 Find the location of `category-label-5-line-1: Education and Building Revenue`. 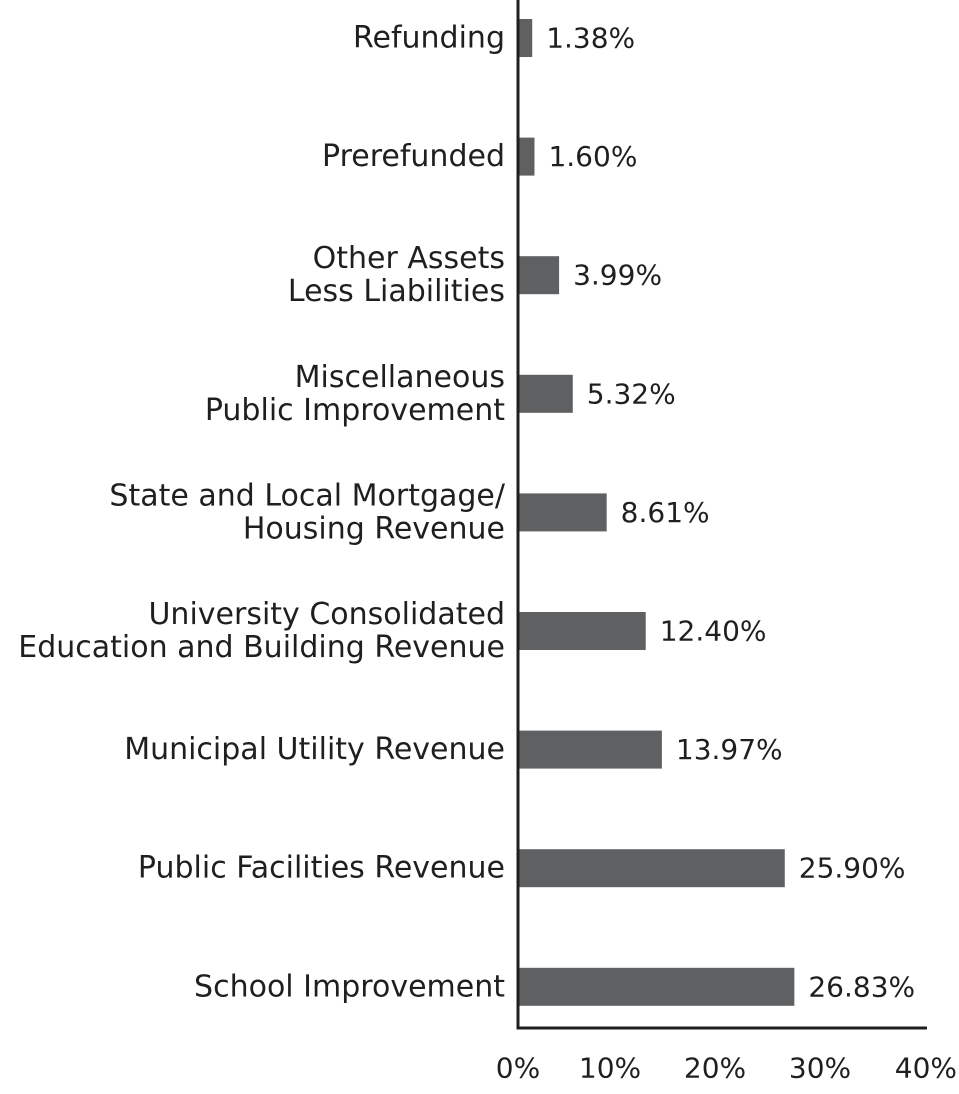

category-label-5-line-1: Education and Building Revenue is located at coordinates (261, 647).